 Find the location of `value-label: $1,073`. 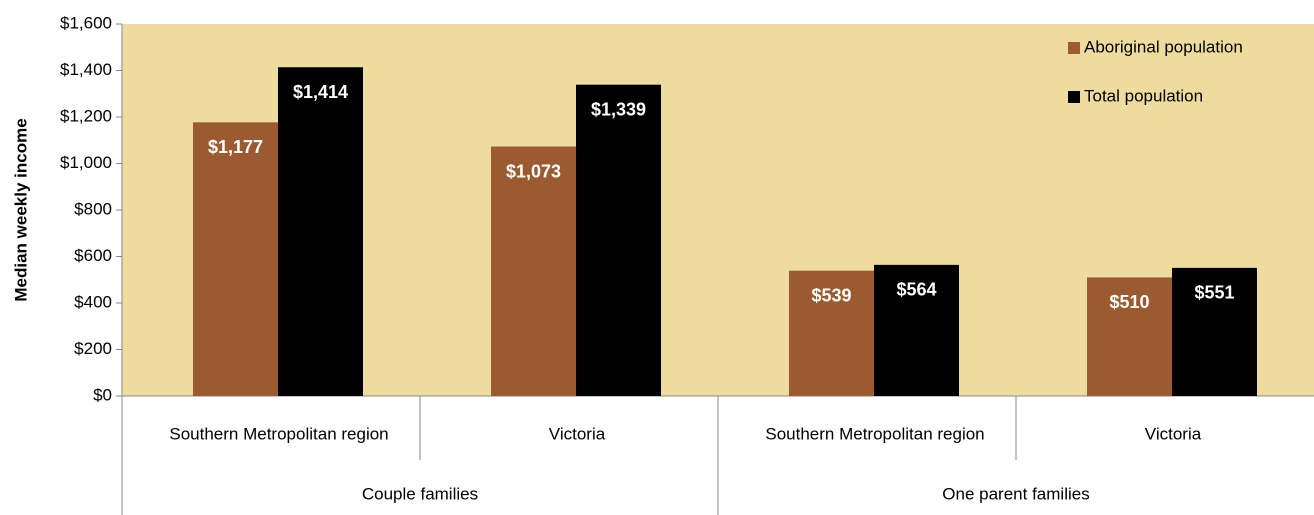

value-label: $1,073 is located at coordinates (533, 171).